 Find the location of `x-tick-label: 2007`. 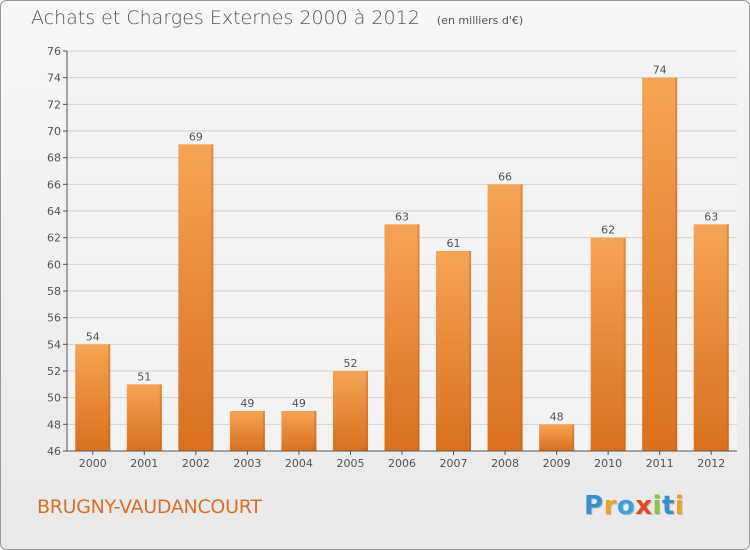

x-tick-label: 2007 is located at coordinates (454, 463).